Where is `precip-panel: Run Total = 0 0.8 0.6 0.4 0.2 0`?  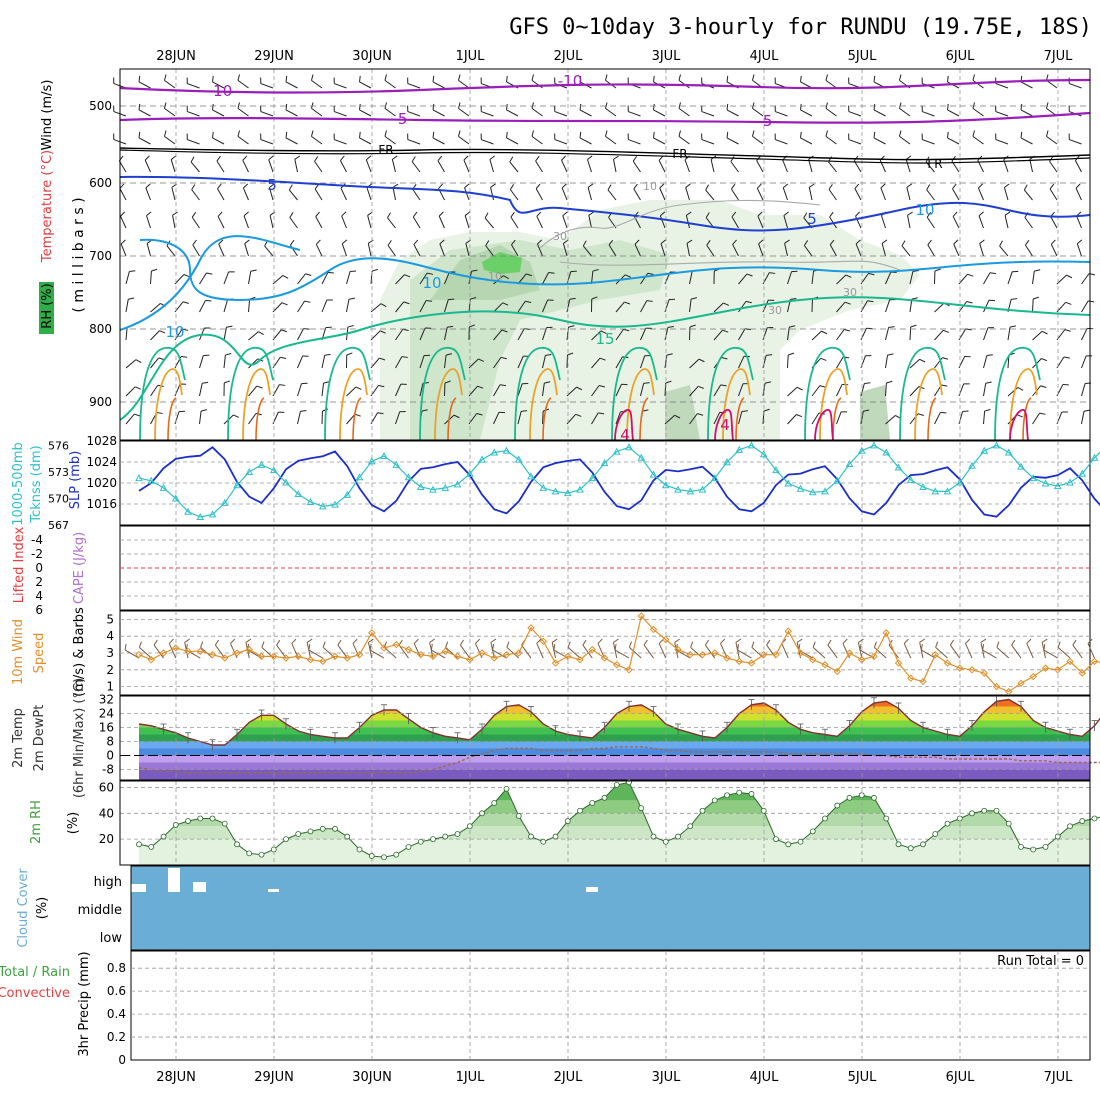
precip-panel: Run Total = 0 0.8 0.6 0.4 0.2 0 is located at coordinates (599, 1008).